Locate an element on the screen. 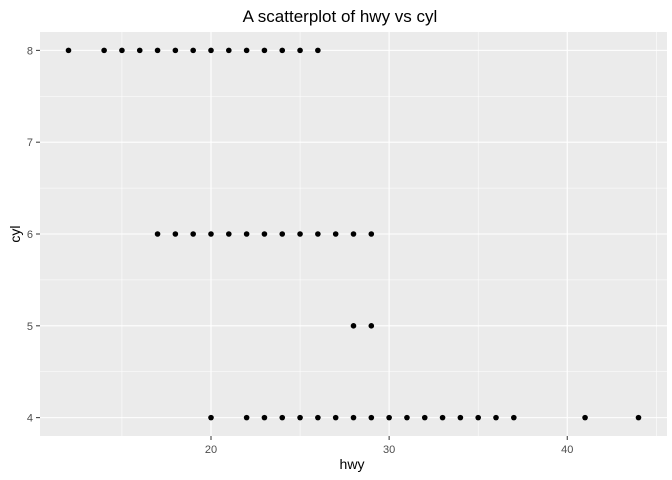 This screenshot has width=672, height=480. y-tick-label: 5 is located at coordinates (30, 327).